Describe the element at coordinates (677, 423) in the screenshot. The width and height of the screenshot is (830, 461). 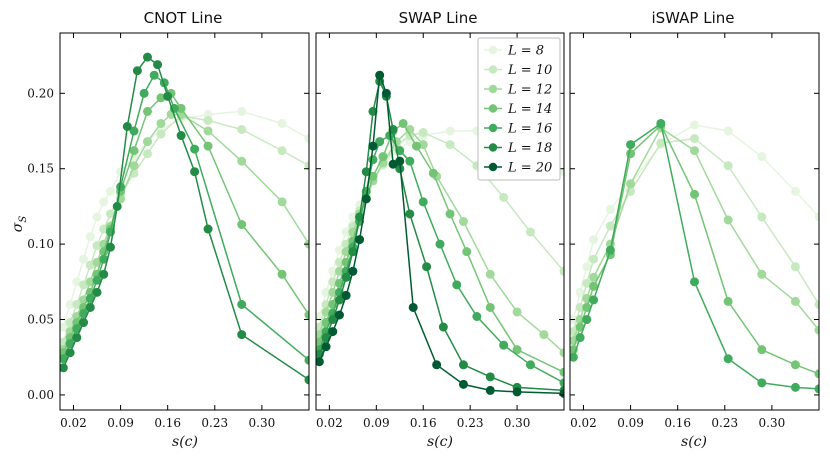
I see `x-tick-label: 0.16` at that location.